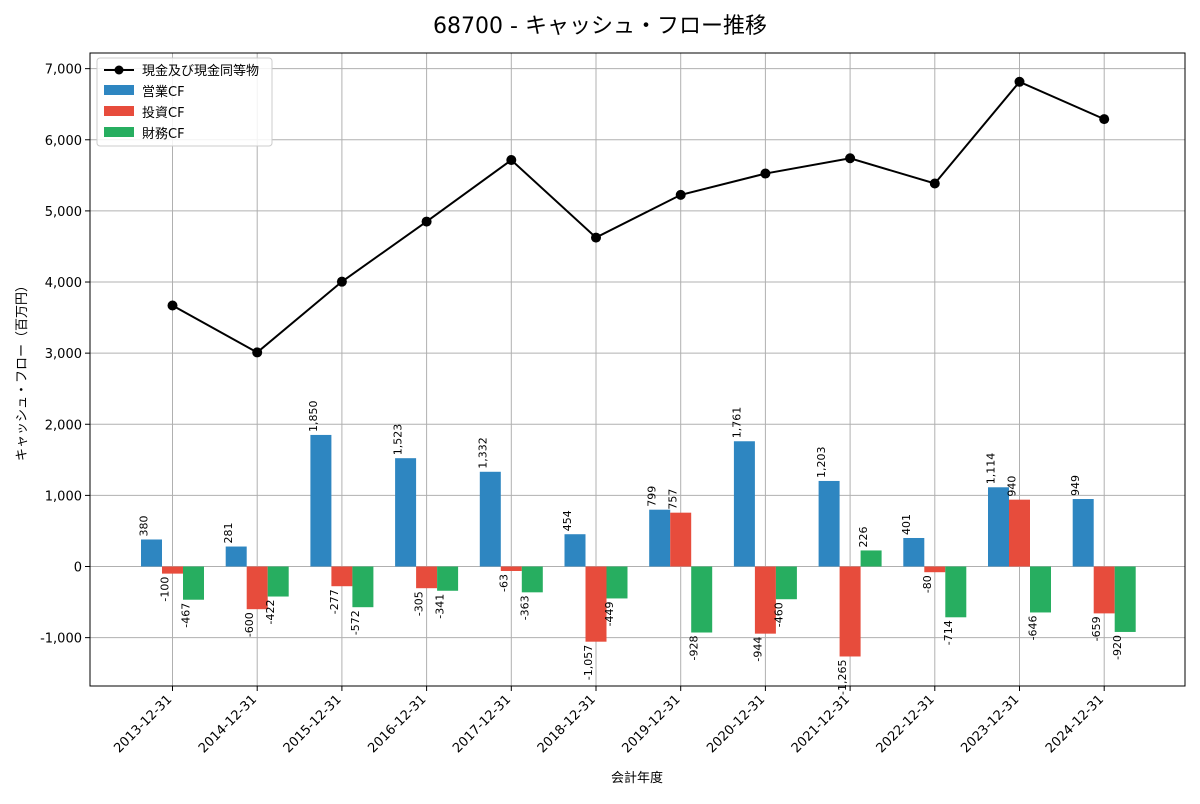 Image resolution: width=1200 pixels, height=804 pixels. What do you see at coordinates (163, 134) in the screenshot?
I see `legend-label-financing: 財務CF` at bounding box center [163, 134].